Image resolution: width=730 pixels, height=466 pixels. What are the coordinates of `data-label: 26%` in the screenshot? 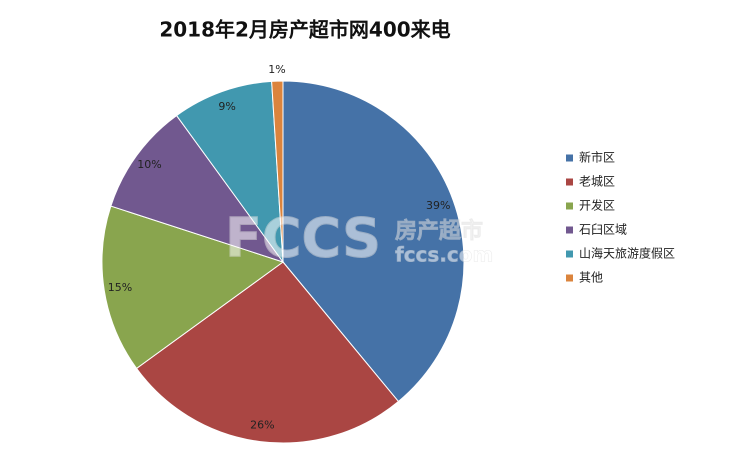 It's located at (262, 425).